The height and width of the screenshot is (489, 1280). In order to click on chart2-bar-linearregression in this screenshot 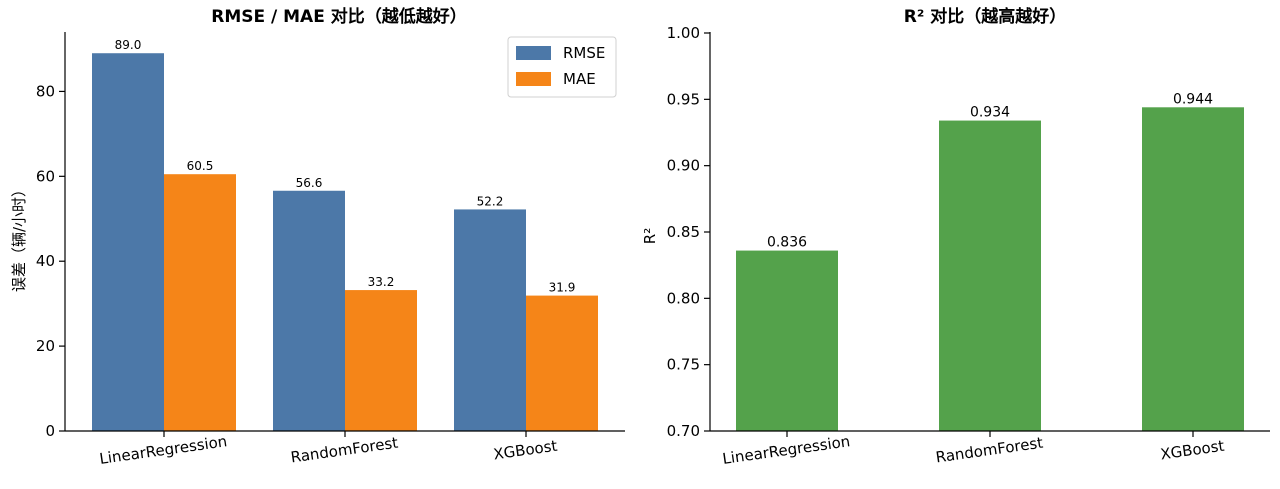, I will do `click(787, 340)`.